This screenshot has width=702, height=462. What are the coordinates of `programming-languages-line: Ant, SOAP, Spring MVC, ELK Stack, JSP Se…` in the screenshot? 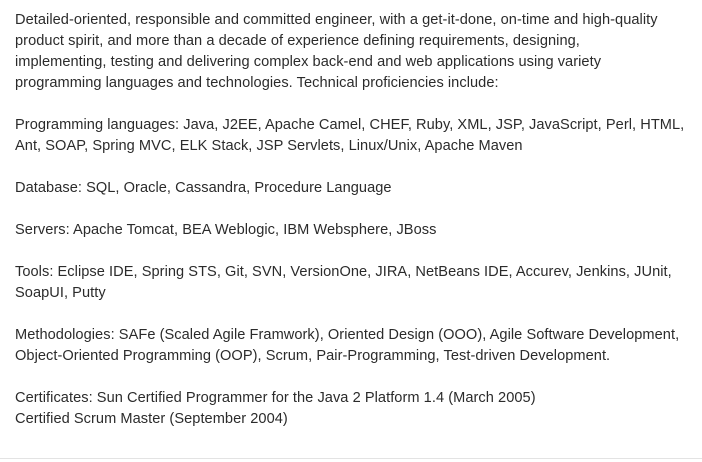 It's located at (269, 146).